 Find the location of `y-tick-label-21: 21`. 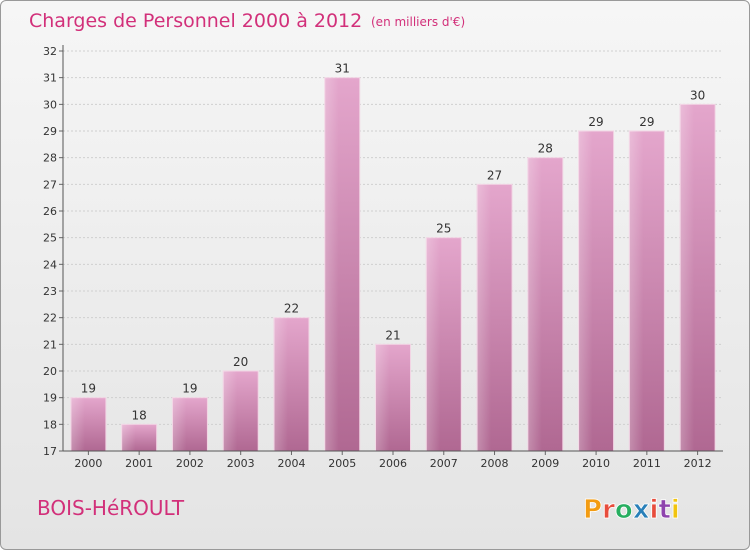

y-tick-label-21: 21 is located at coordinates (50, 344).